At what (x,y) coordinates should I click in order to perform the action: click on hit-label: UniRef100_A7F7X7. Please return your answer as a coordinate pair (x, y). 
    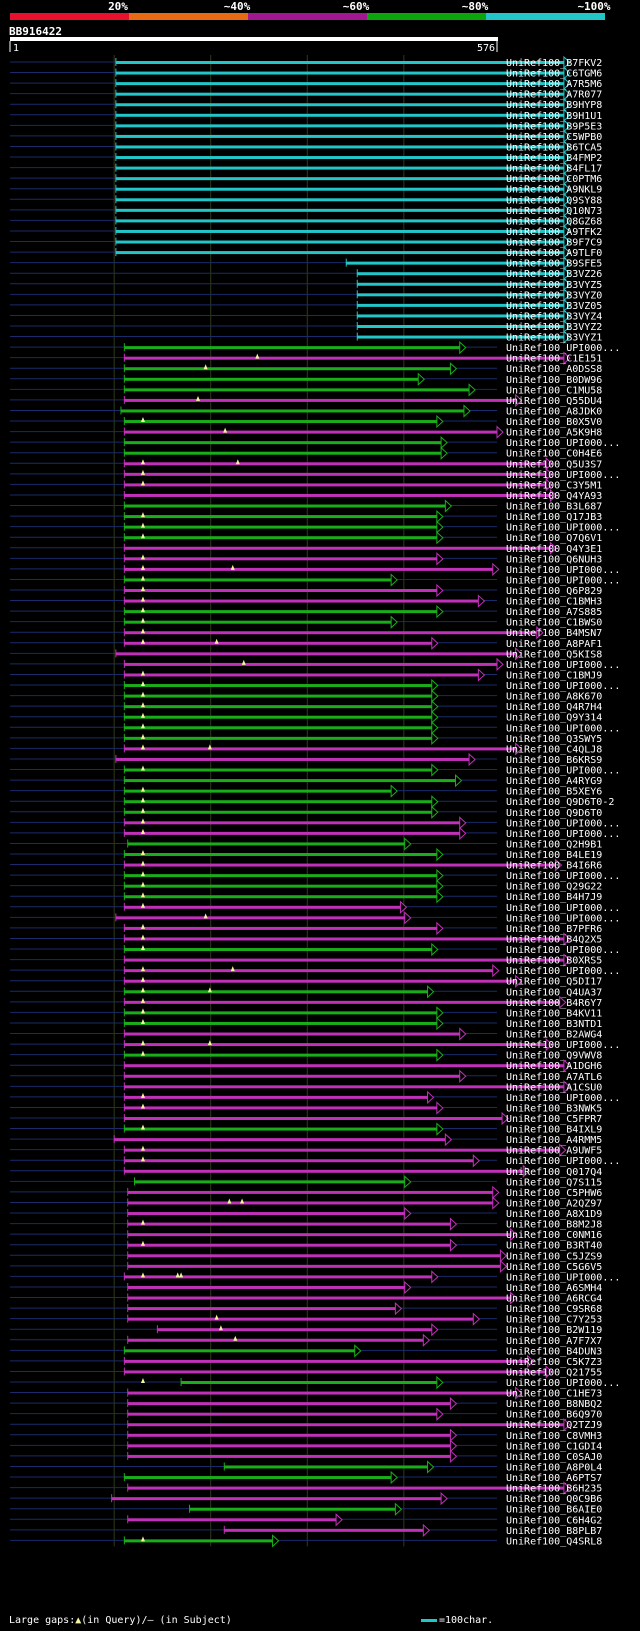
    Looking at the image, I should click on (554, 1341).